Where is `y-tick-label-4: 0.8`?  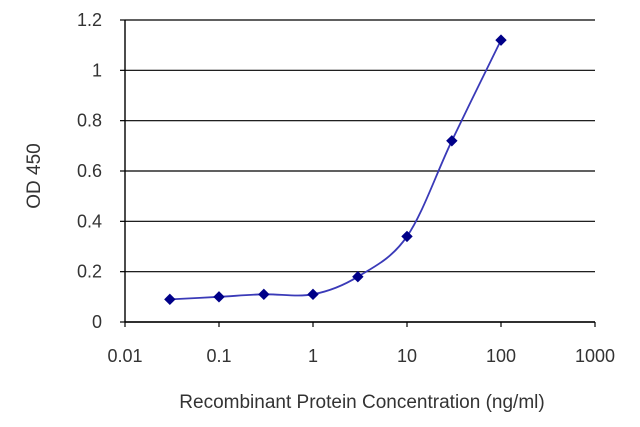
y-tick-label-4: 0.8 is located at coordinates (89, 121).